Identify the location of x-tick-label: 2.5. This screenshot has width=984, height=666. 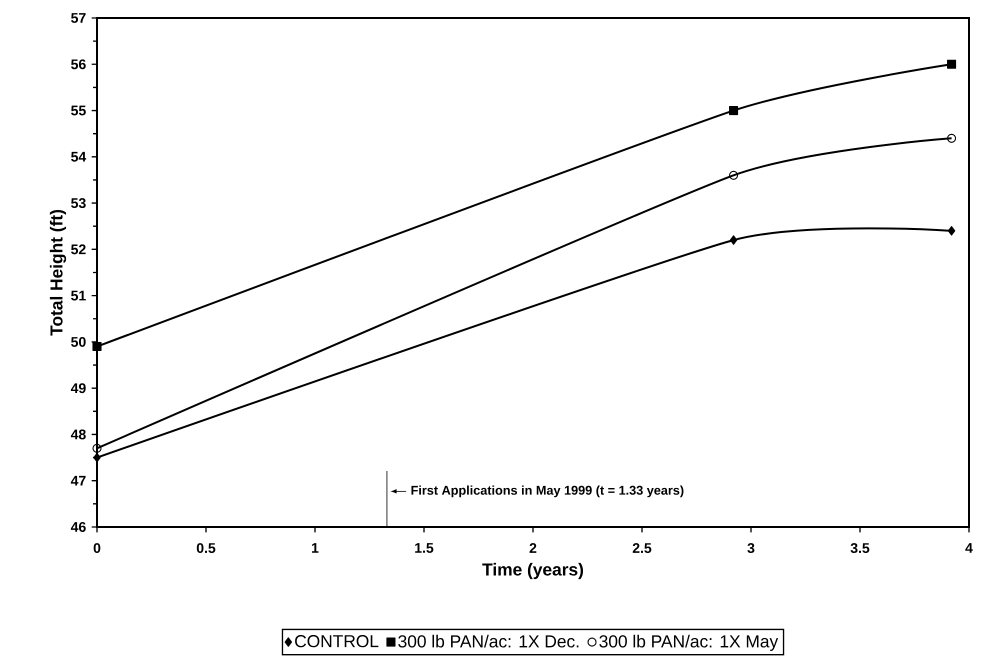
(642, 548).